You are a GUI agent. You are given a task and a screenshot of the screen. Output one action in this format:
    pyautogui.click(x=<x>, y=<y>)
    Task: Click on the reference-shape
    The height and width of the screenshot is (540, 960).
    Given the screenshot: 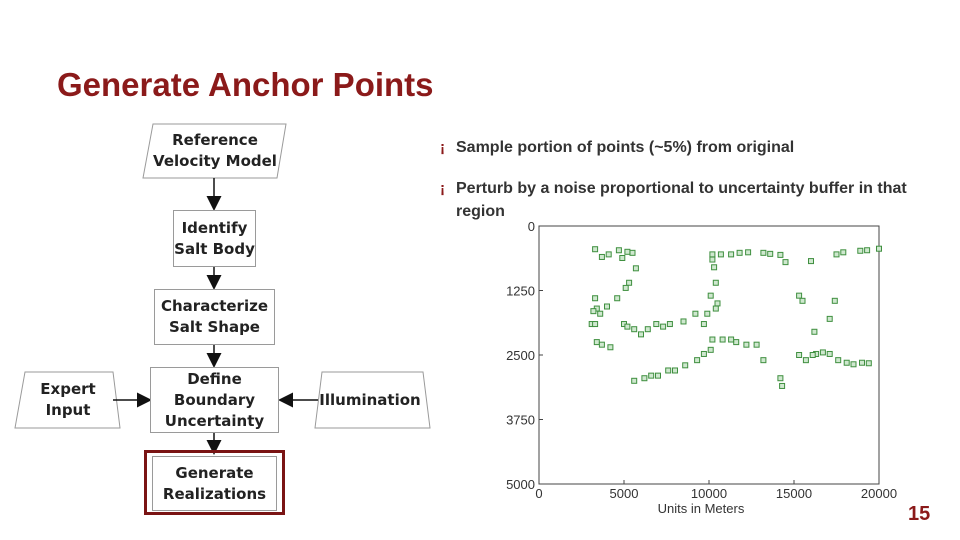 What is the action you would take?
    pyautogui.click(x=214, y=151)
    